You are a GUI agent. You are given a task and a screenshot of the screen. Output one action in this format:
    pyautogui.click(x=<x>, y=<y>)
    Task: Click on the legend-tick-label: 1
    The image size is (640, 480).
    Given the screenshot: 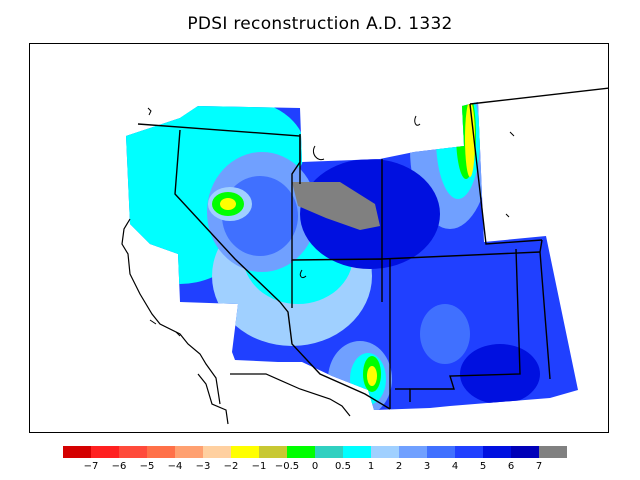 What is the action you would take?
    pyautogui.click(x=371, y=466)
    